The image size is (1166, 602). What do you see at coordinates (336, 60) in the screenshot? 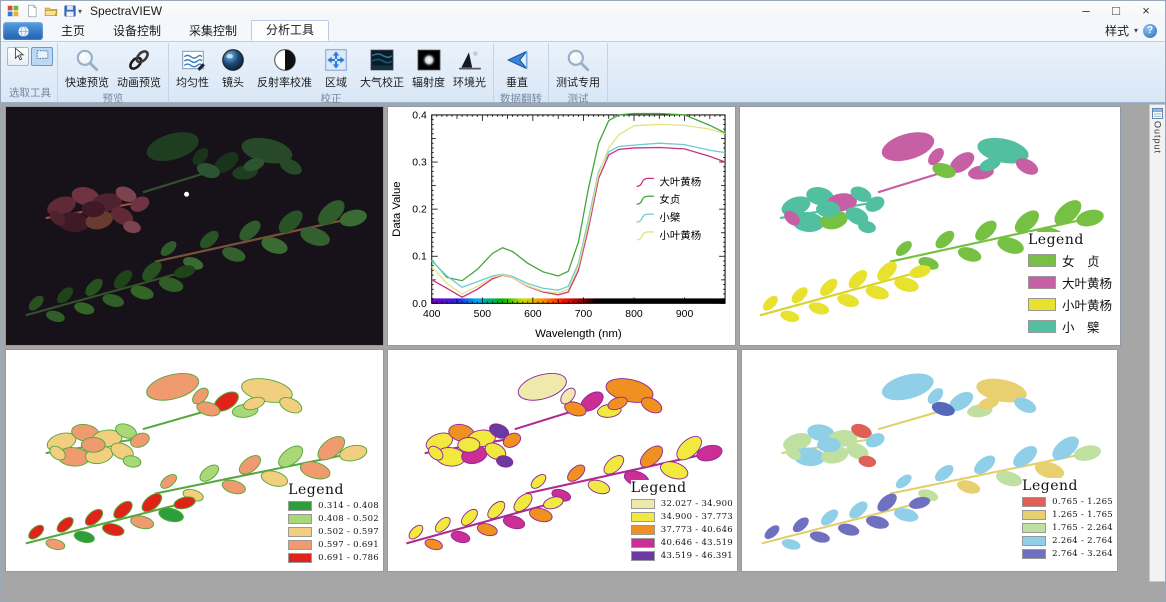
I see `region-icon` at bounding box center [336, 60].